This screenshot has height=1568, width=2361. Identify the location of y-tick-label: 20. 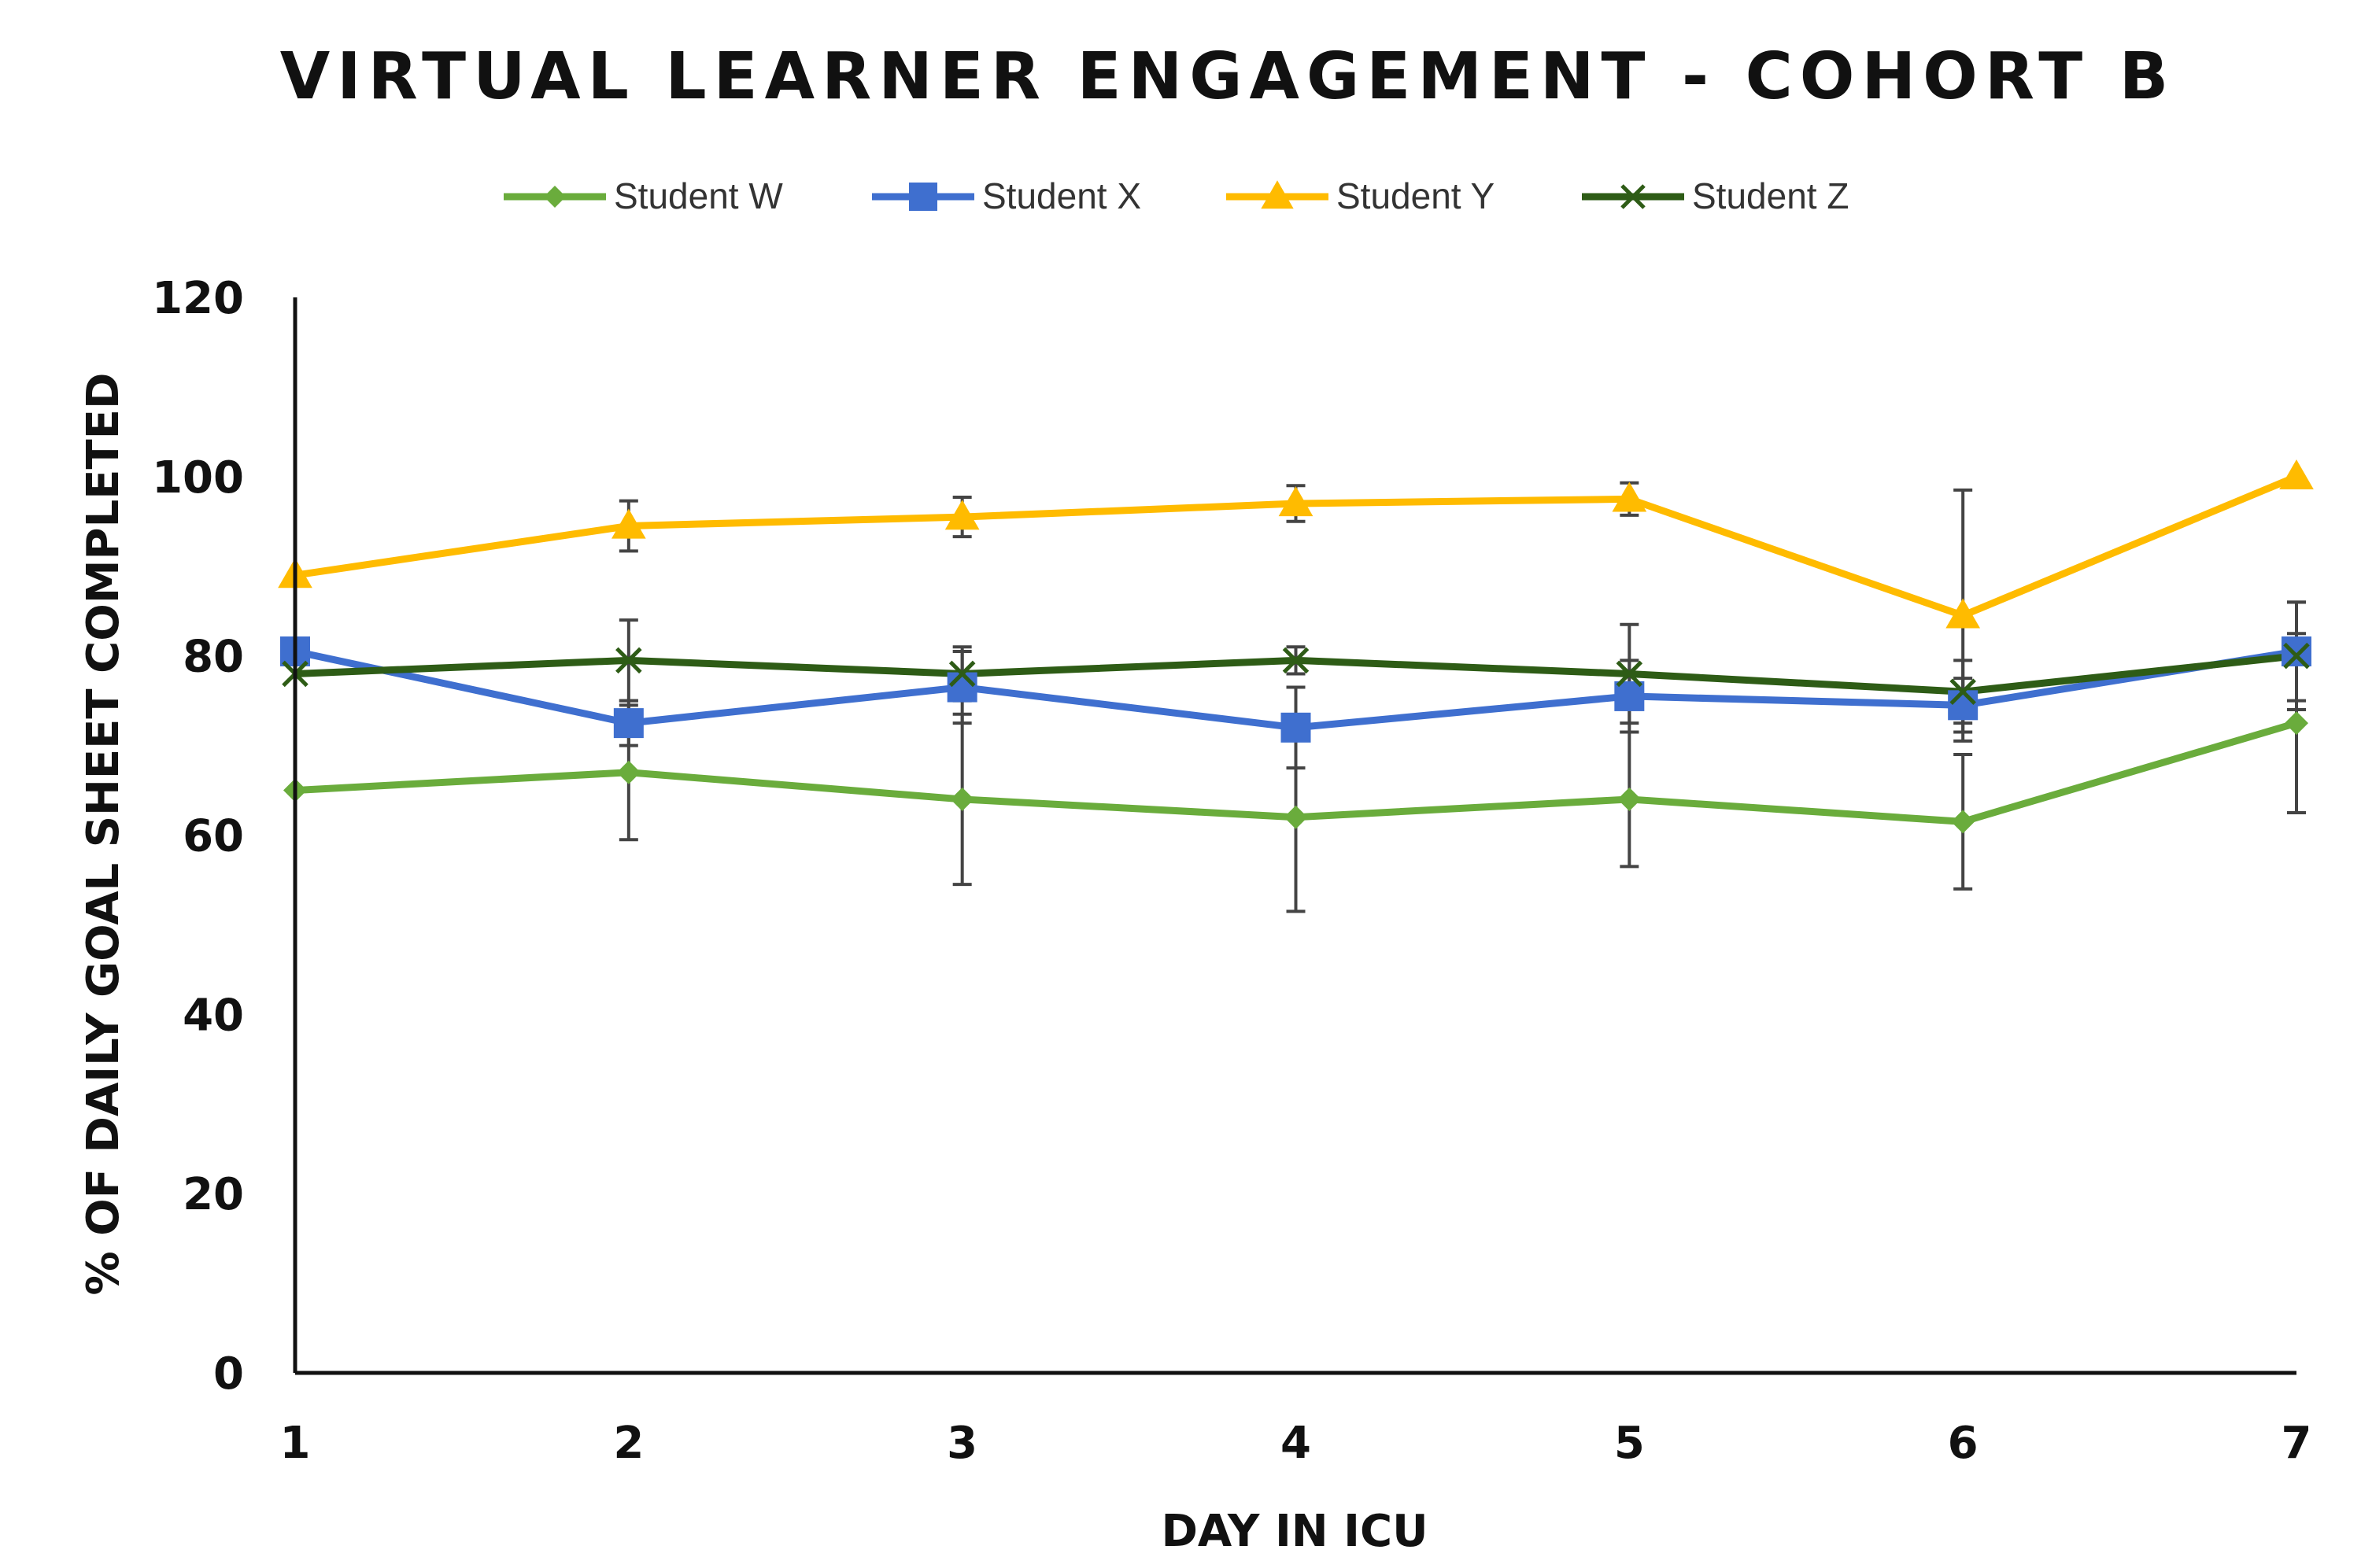
(213, 1195).